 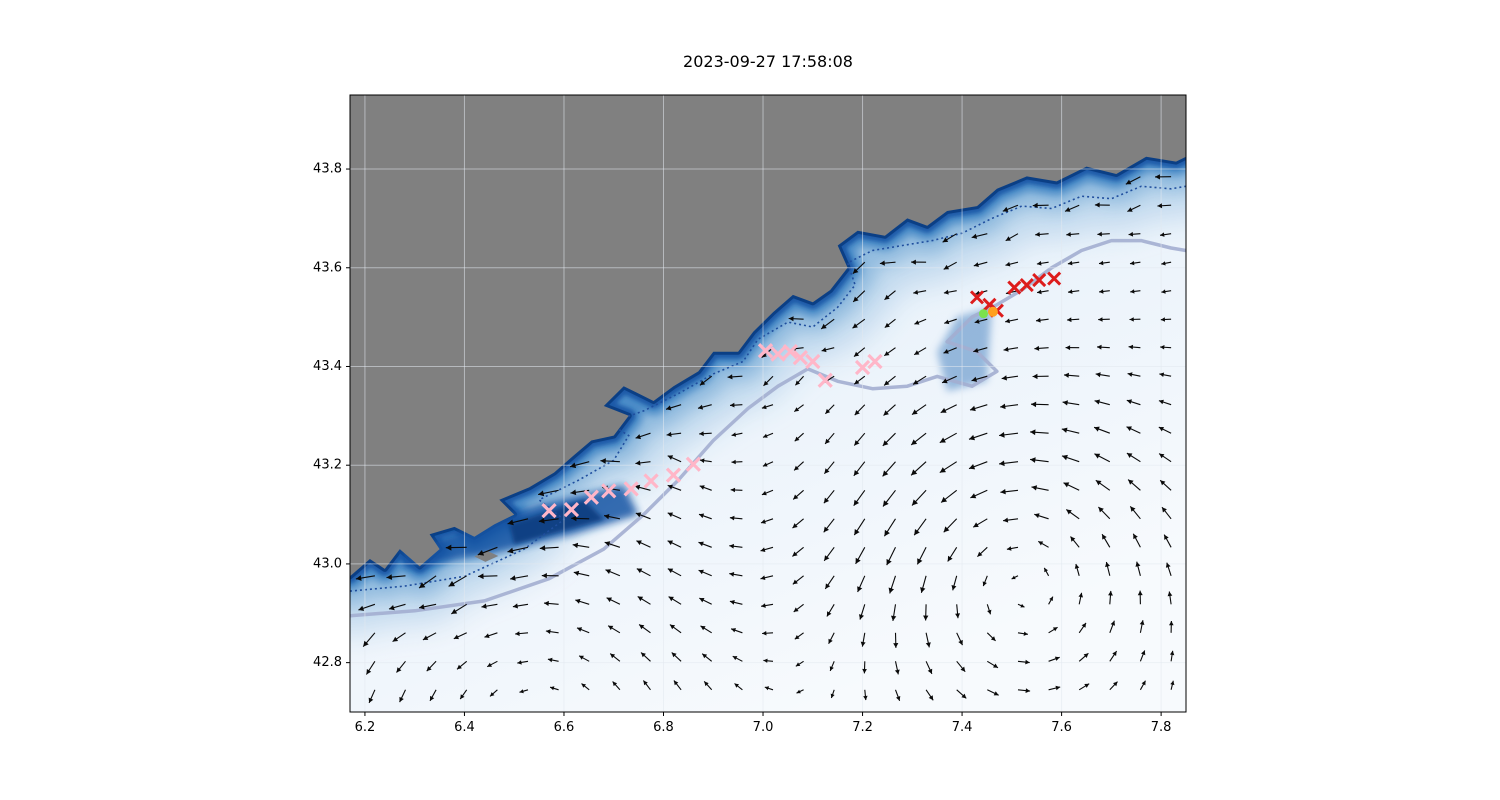 What do you see at coordinates (1061, 727) in the screenshot?
I see `x-tick-label: 7.6` at bounding box center [1061, 727].